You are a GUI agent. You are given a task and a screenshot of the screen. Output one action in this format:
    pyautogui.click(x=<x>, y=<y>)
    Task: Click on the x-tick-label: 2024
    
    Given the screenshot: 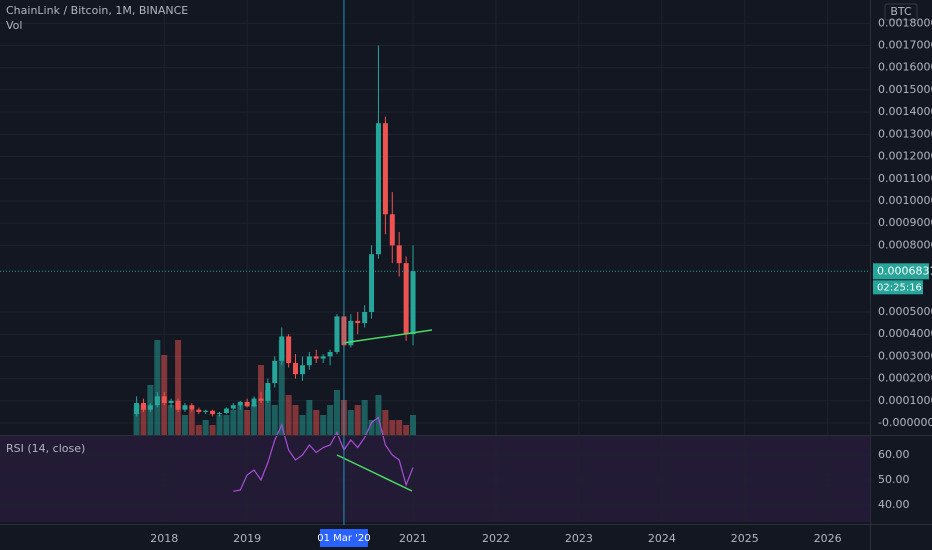 What is the action you would take?
    pyautogui.click(x=662, y=538)
    